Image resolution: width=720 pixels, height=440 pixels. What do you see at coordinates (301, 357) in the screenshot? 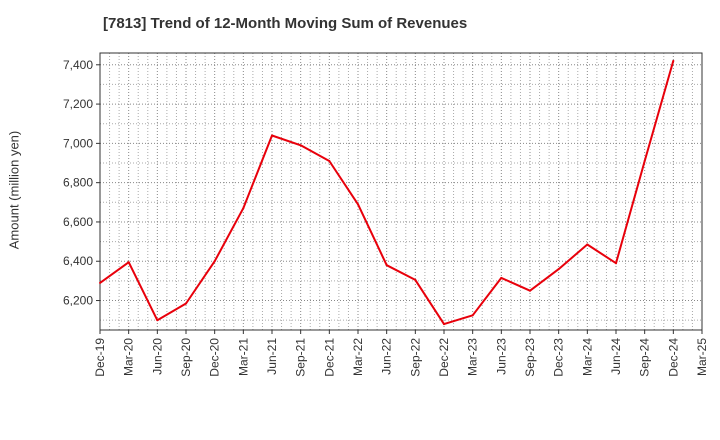
I see `x-tick-label: Sep-21` at bounding box center [301, 357].